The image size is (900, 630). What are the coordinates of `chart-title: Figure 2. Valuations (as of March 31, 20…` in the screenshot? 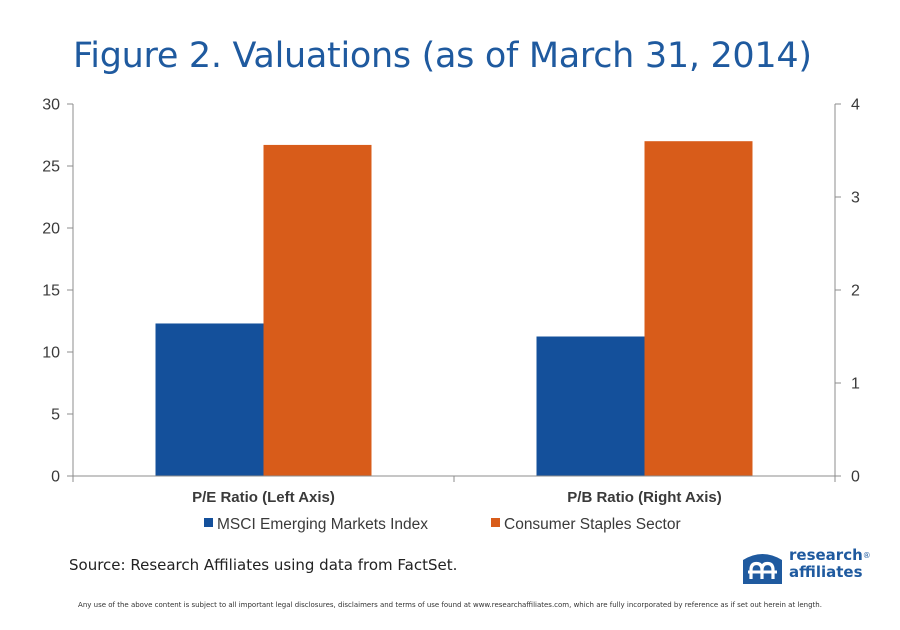 It's located at (442, 56).